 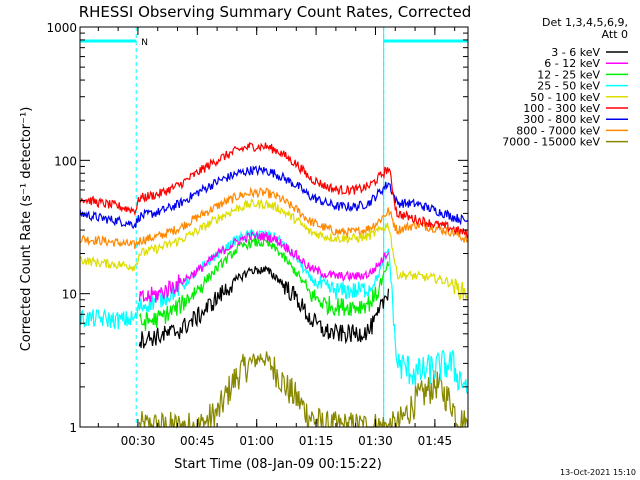 I want to click on legend-attenuator-label: Att 0, so click(x=615, y=34).